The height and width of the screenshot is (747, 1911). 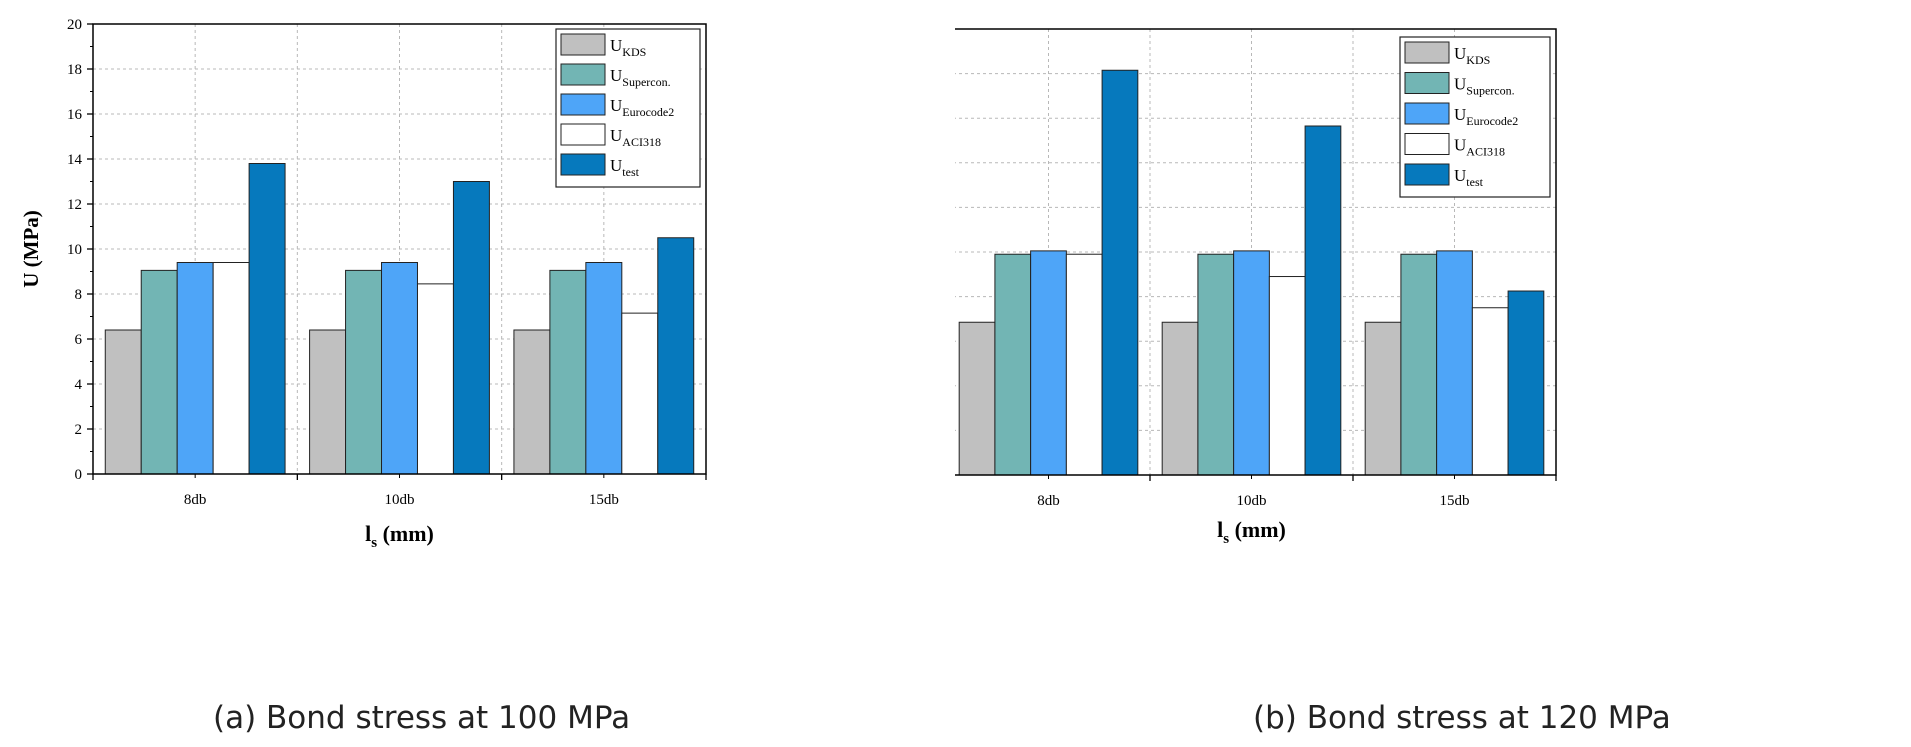 I want to click on chart-caption-a: (a) Bond stress at 100 MPa, so click(x=422, y=718).